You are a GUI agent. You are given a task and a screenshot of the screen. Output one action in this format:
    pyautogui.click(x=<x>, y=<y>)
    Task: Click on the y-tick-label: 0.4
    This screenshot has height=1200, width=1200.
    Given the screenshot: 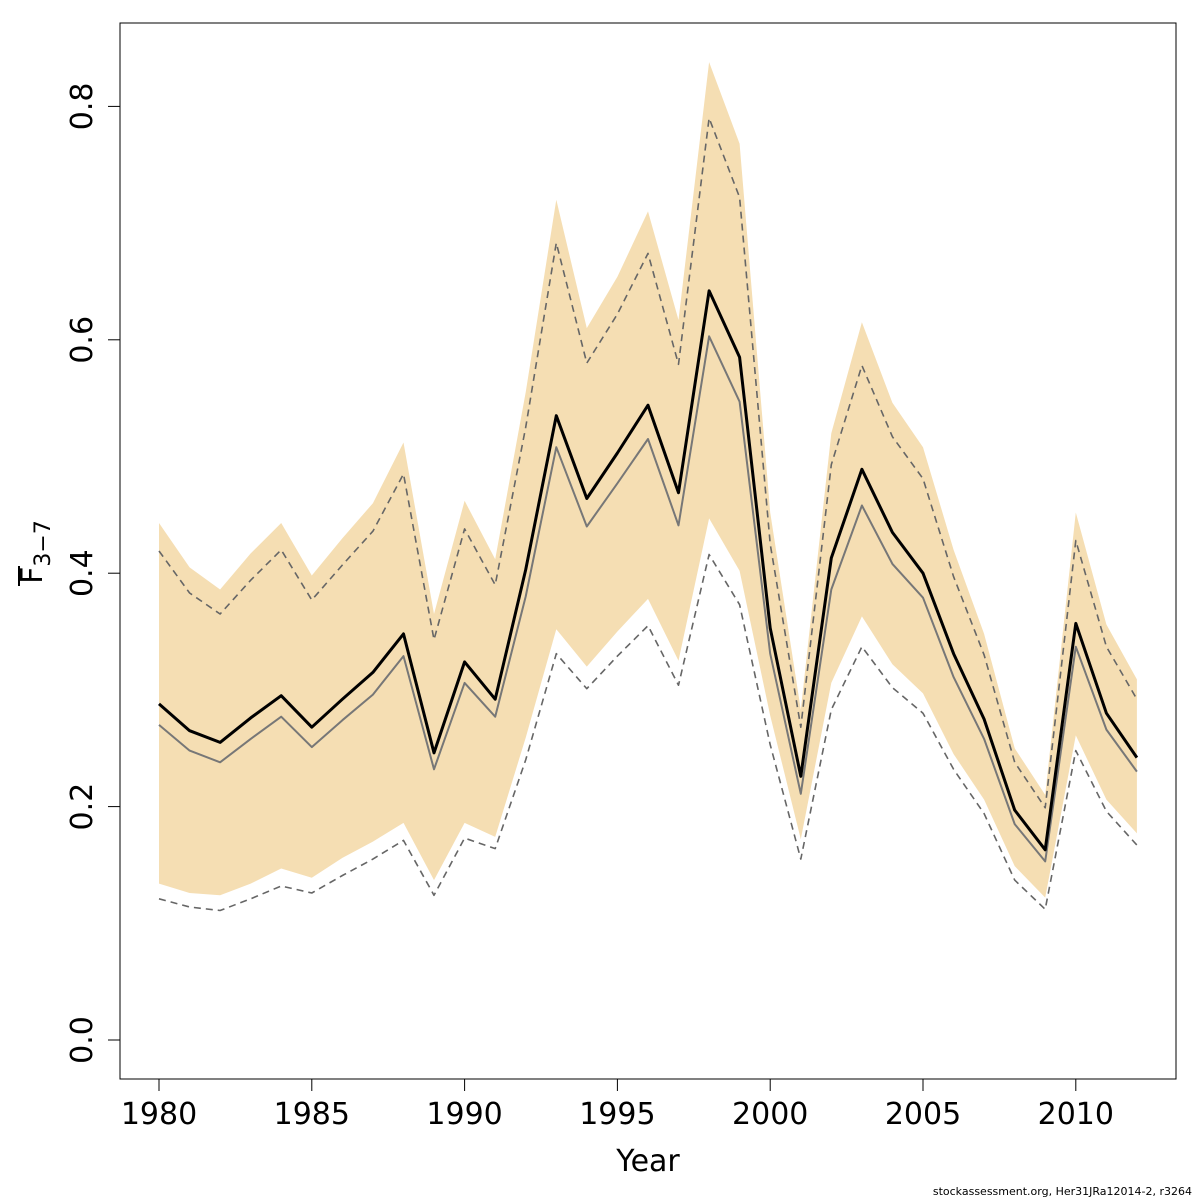 What is the action you would take?
    pyautogui.click(x=82, y=573)
    